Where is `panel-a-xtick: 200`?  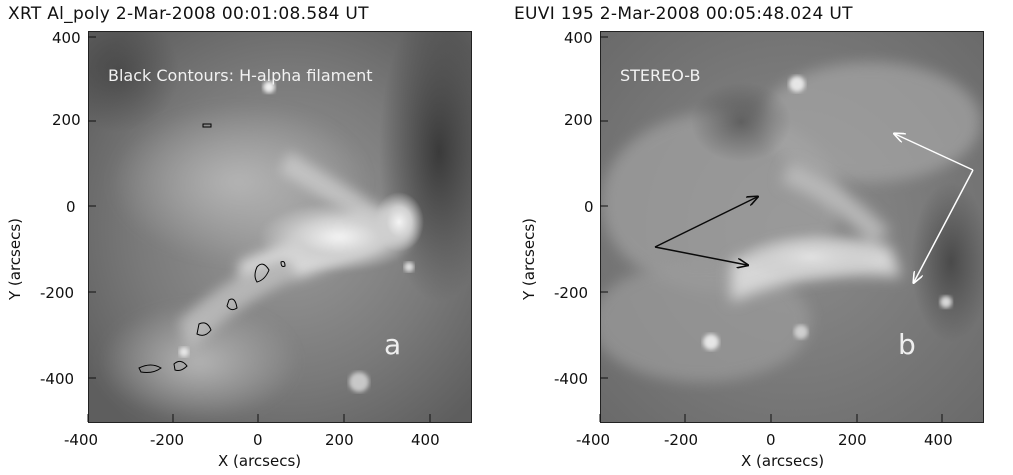
panel-a-xtick: 200 is located at coordinates (339, 440).